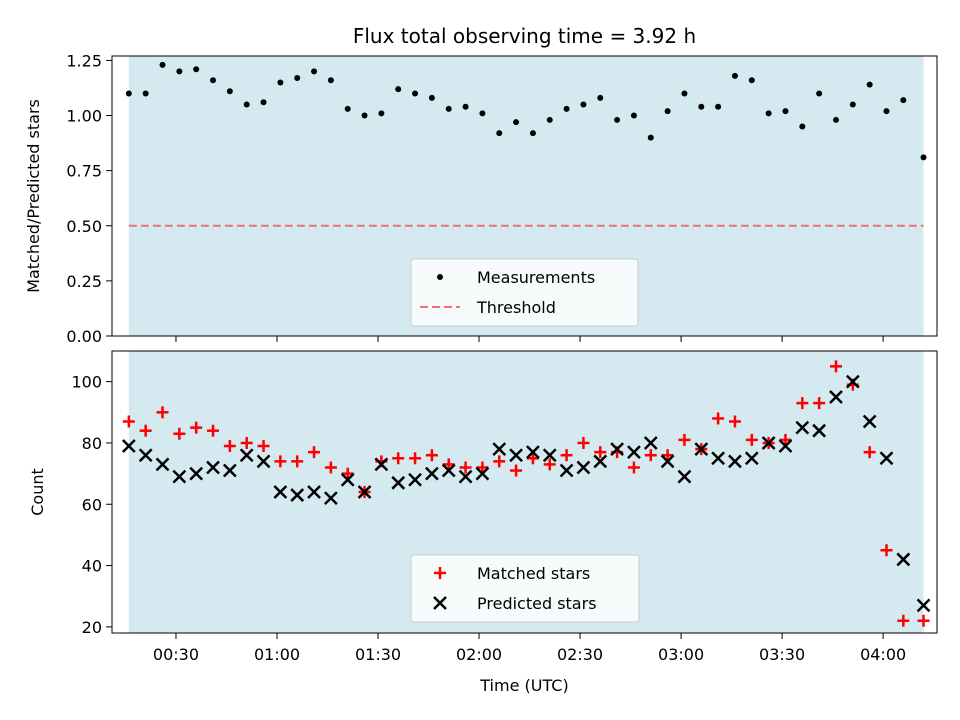  What do you see at coordinates (92, 566) in the screenshot?
I see `y-tick-label: 40` at bounding box center [92, 566].